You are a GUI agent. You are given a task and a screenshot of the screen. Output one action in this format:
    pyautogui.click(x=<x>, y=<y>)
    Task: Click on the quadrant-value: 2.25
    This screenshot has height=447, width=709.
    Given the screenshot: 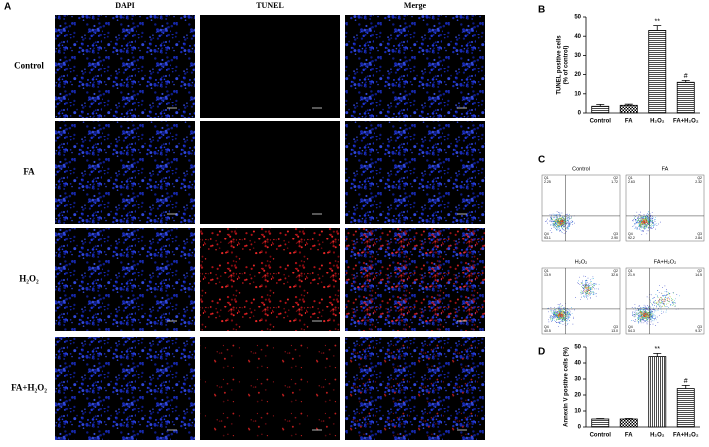 What is the action you would take?
    pyautogui.click(x=547, y=182)
    